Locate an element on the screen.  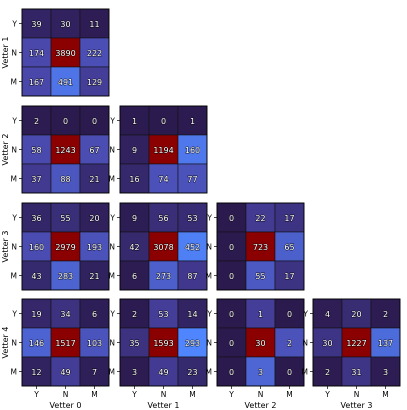
y-tick-label-8-2: M is located at coordinates (209, 372).